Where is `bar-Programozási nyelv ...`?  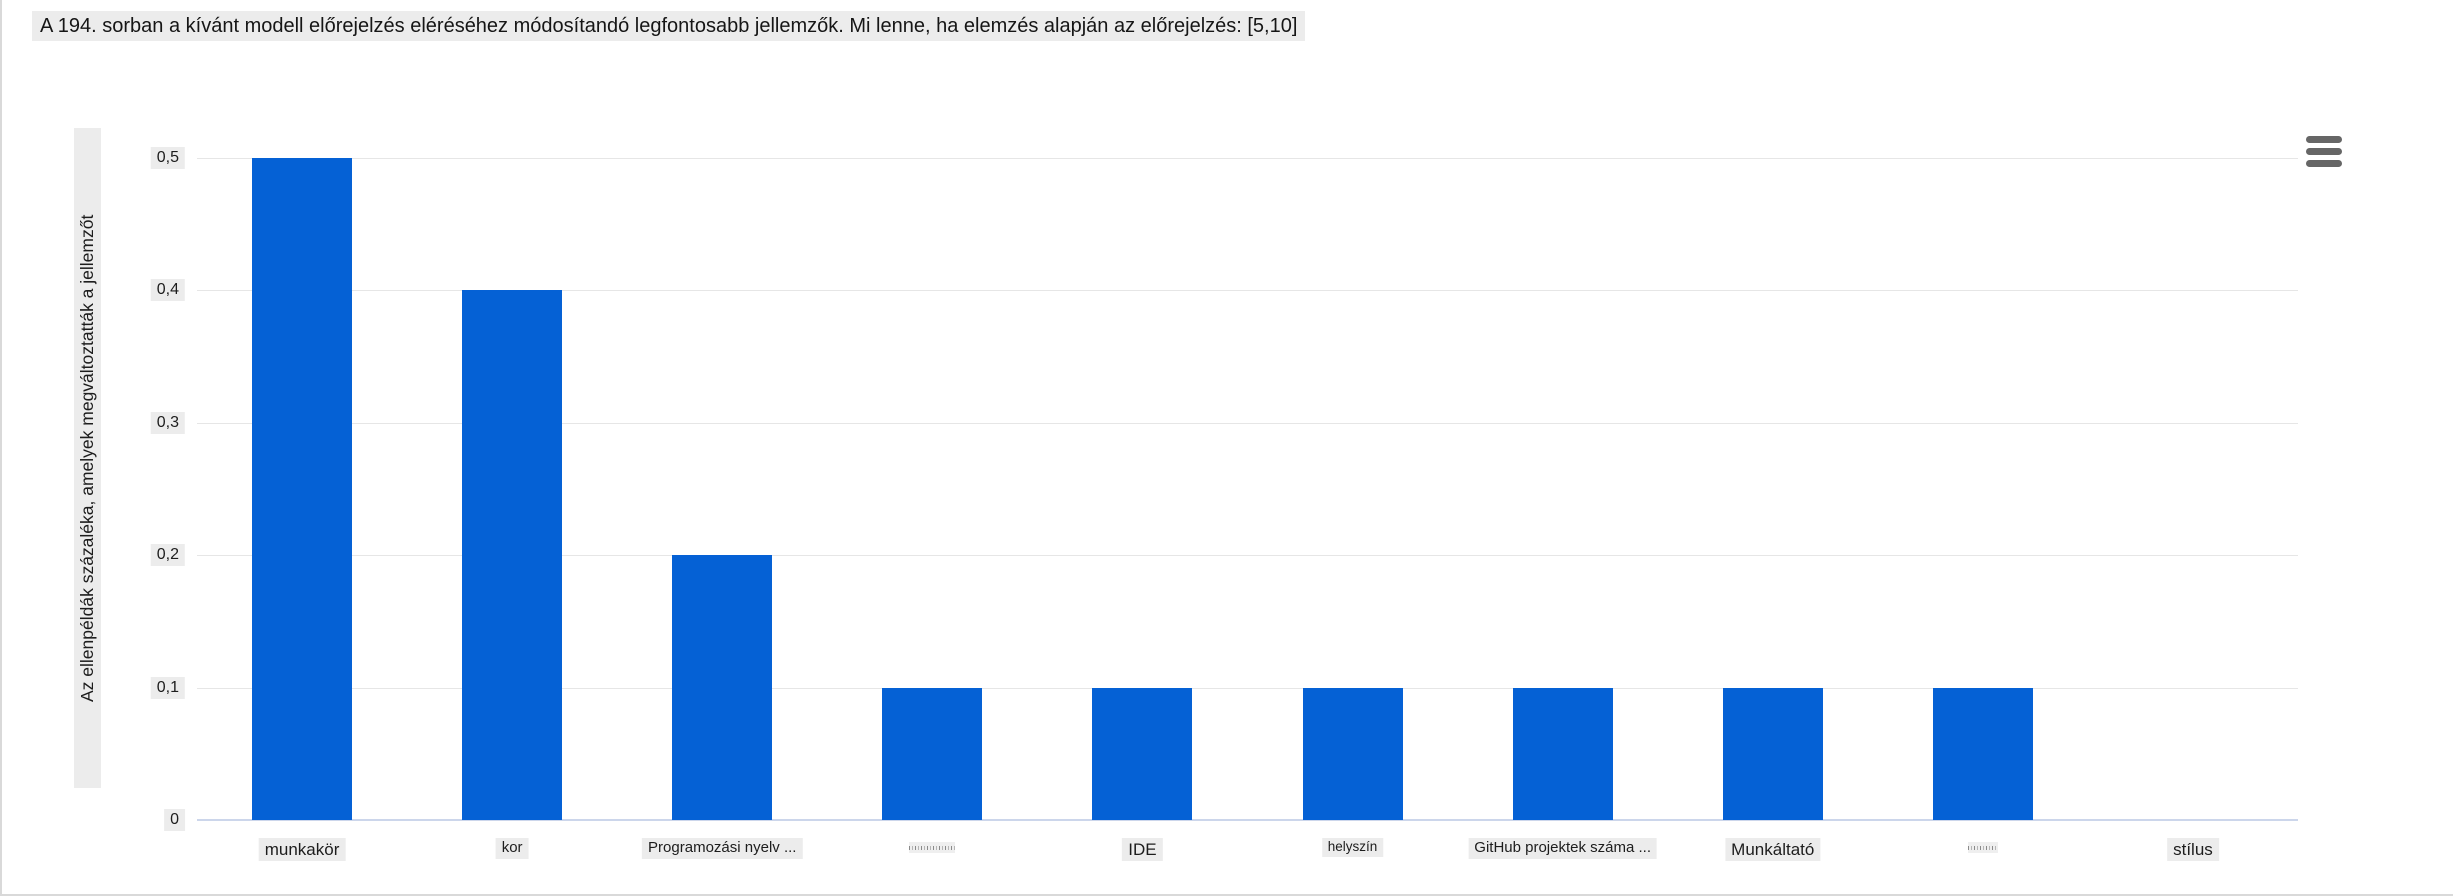 bar-Programozási nyelv ... is located at coordinates (722, 687).